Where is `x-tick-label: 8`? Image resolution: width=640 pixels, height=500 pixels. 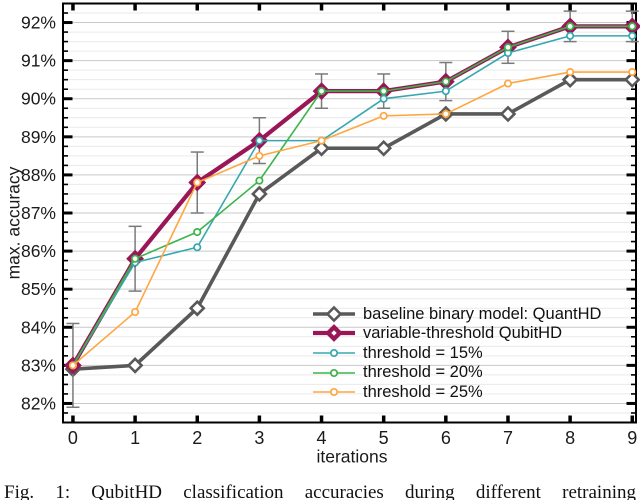 x-tick-label: 8 is located at coordinates (570, 438).